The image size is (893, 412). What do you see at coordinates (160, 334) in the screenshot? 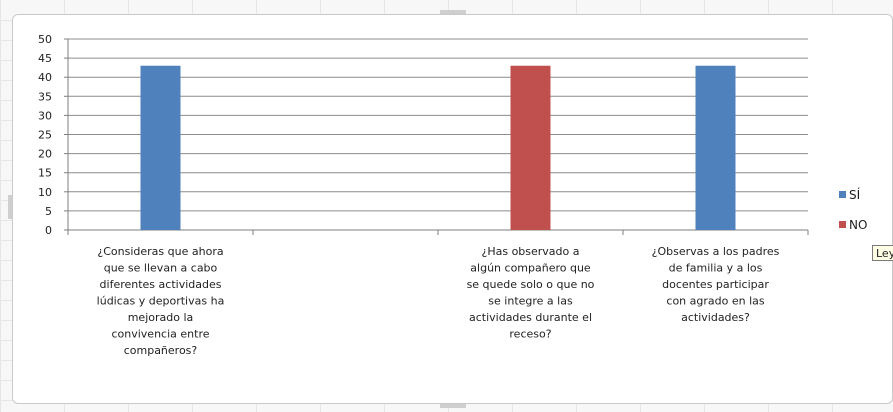
I see `x-category-label-line: convivencia entre` at bounding box center [160, 334].